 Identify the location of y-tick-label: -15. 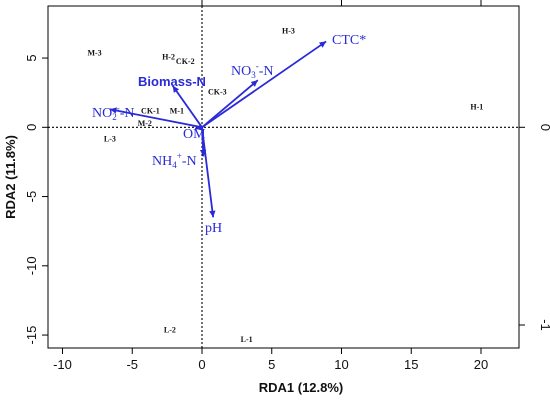
(31, 335).